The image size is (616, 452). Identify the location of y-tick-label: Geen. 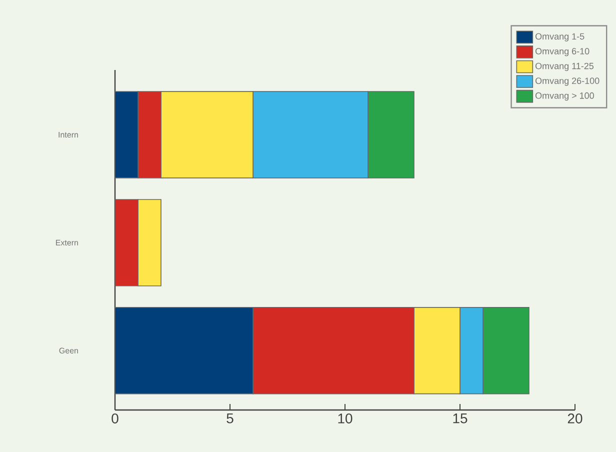
(68, 351).